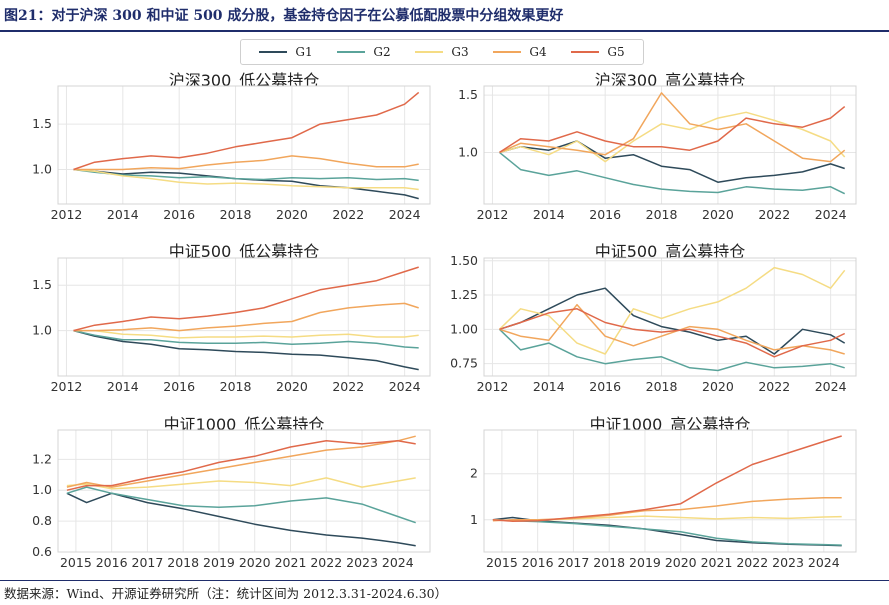 This screenshot has height=605, width=889. What do you see at coordinates (244, 80) in the screenshot?
I see `panel-title: 沪深300_低公募持仓` at bounding box center [244, 80].